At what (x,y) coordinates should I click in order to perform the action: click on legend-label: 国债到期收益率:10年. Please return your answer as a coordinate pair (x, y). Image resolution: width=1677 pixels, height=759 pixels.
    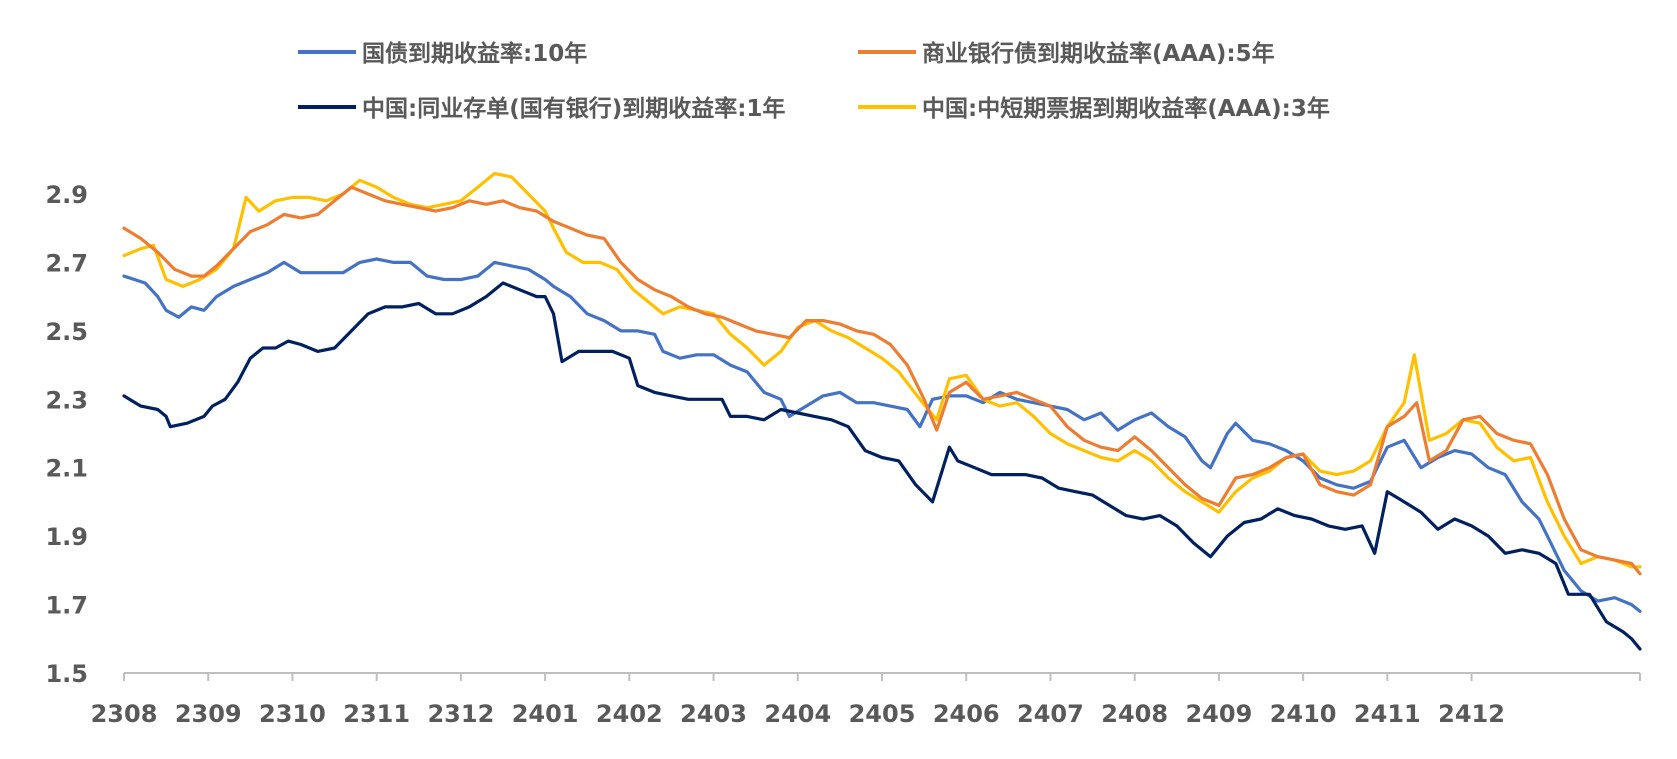
    Looking at the image, I should click on (474, 53).